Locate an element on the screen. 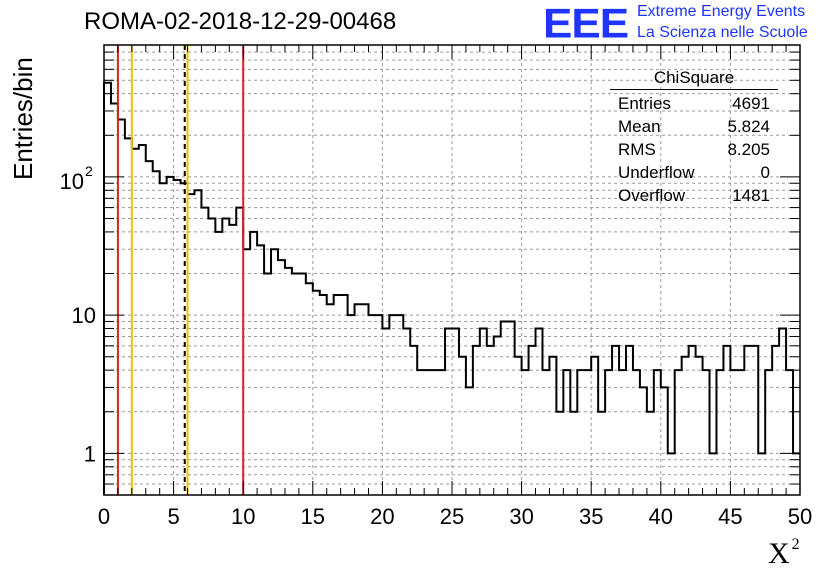  stats-value: 4691 is located at coordinates (751, 103).